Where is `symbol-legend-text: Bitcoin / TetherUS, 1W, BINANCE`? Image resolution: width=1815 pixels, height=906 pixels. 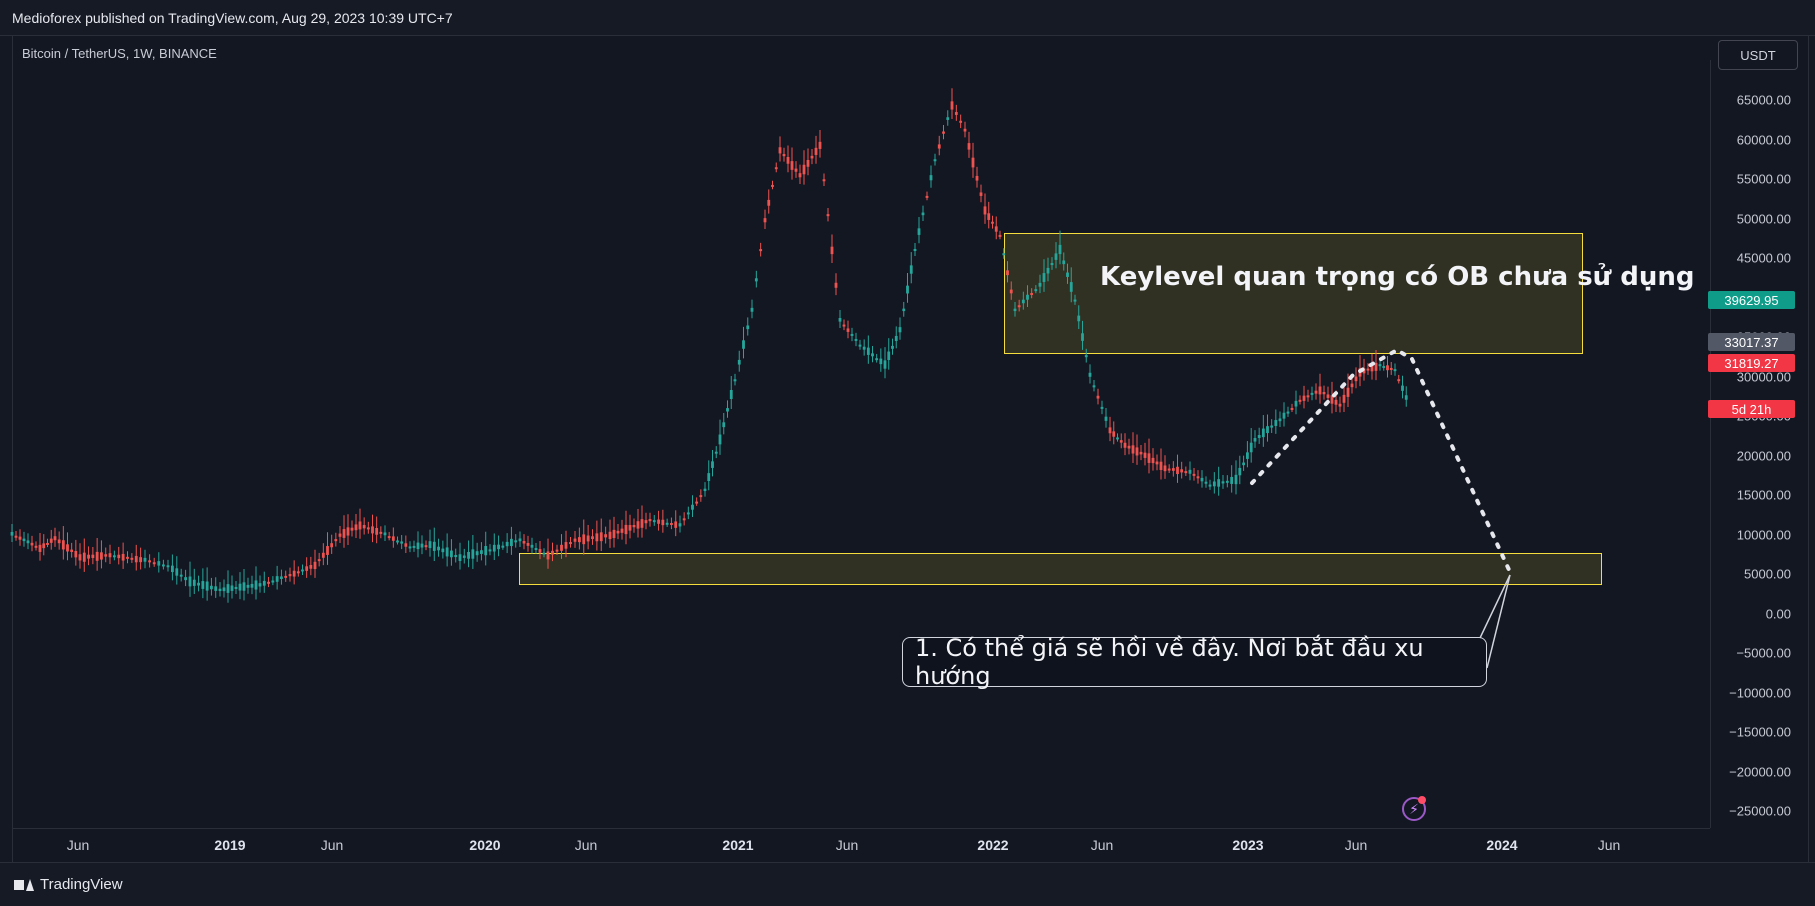
symbol-legend-text: Bitcoin / TetherUS, 1W, BINANCE is located at coordinates (119, 53).